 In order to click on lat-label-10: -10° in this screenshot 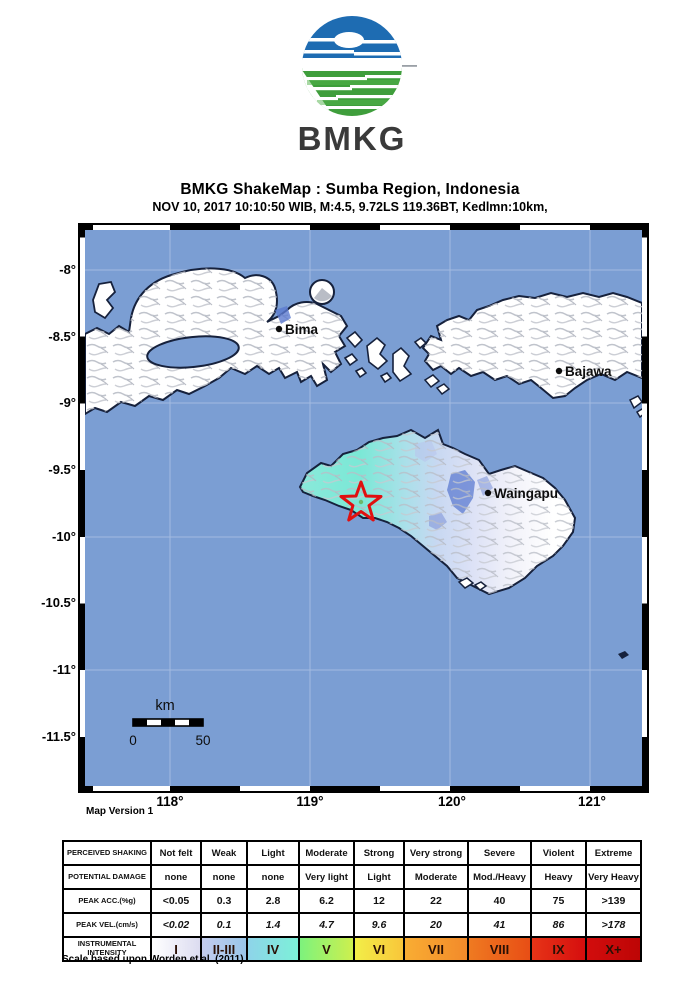, I will do `click(64, 536)`.